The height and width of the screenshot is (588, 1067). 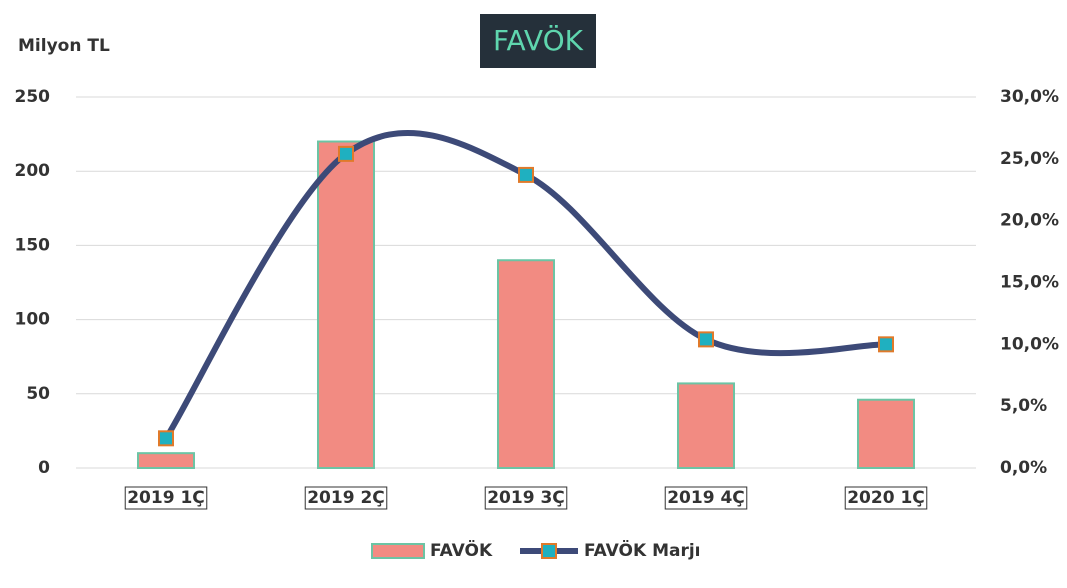 What do you see at coordinates (33, 320) in the screenshot?
I see `y-tick-label: 100` at bounding box center [33, 320].